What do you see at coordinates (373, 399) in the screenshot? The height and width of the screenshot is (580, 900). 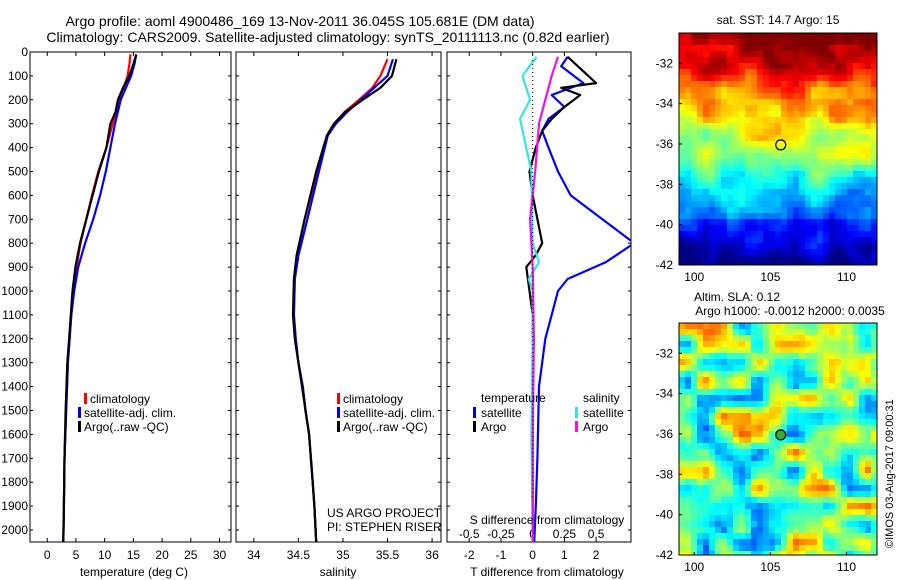 I see `legend-label-climatology: climatology` at bounding box center [373, 399].